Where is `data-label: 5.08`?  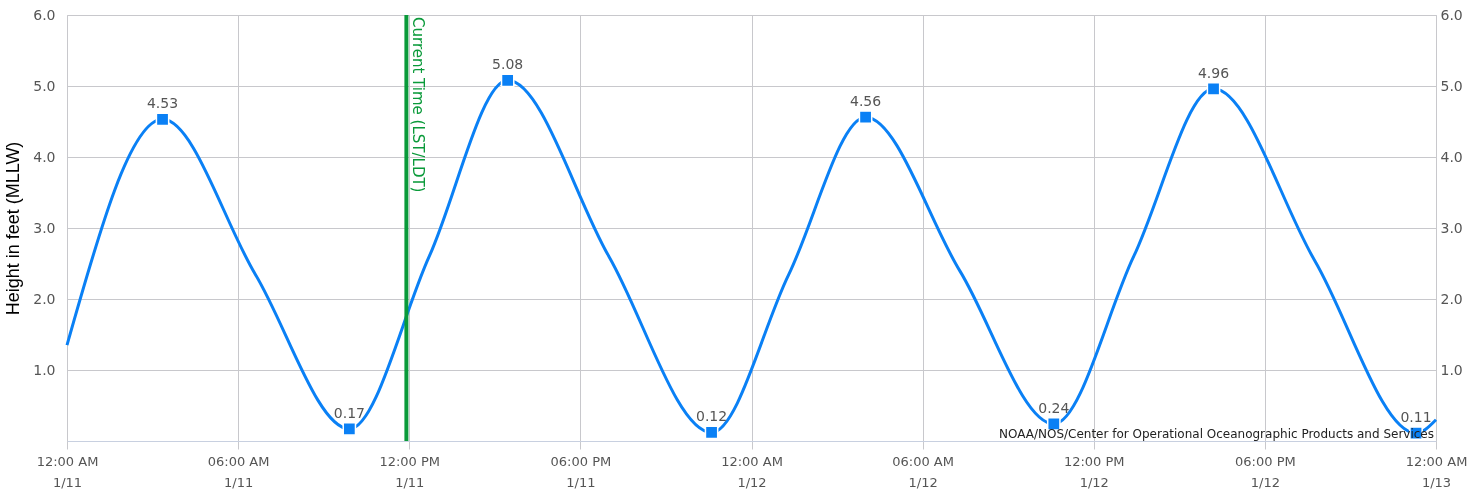
data-label: 5.08 is located at coordinates (508, 64).